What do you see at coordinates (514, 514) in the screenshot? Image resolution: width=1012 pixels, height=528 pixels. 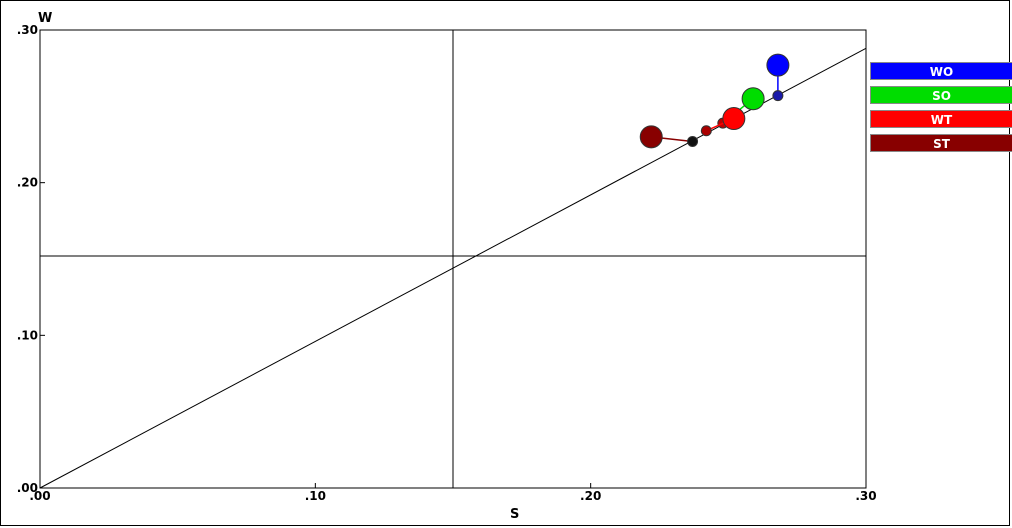 I see `x-axis-label: S` at bounding box center [514, 514].